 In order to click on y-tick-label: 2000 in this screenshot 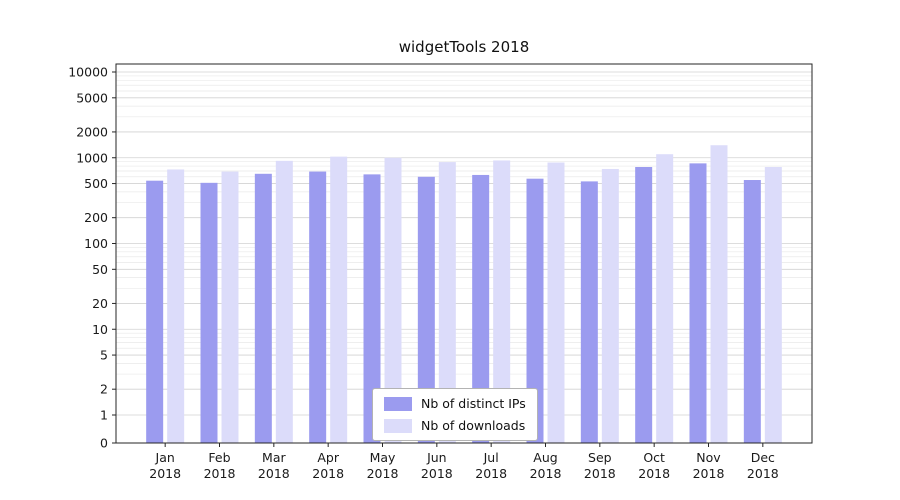, I will do `click(92, 131)`.